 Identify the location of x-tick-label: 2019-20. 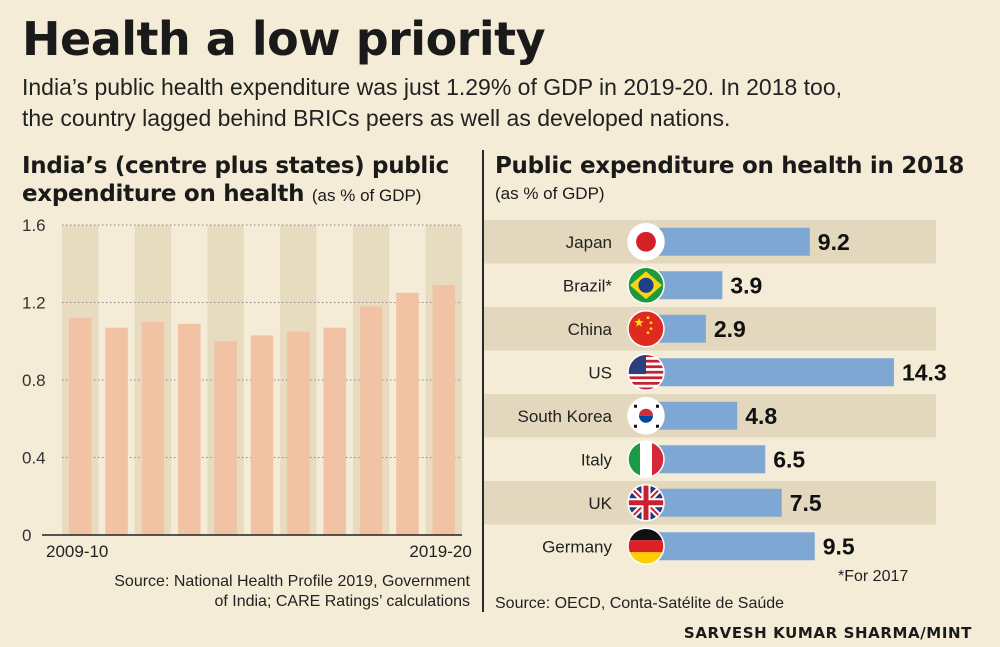
(440, 551).